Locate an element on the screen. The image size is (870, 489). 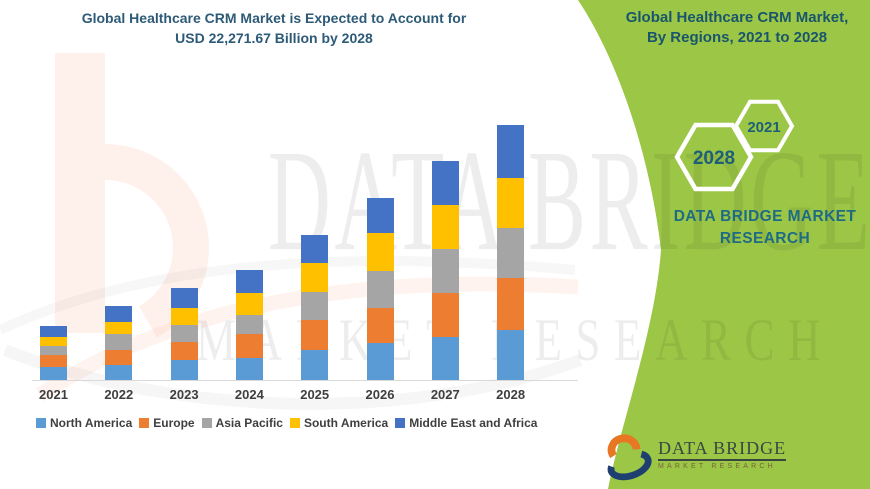
data-bridge-logo-icon is located at coordinates (629, 457).